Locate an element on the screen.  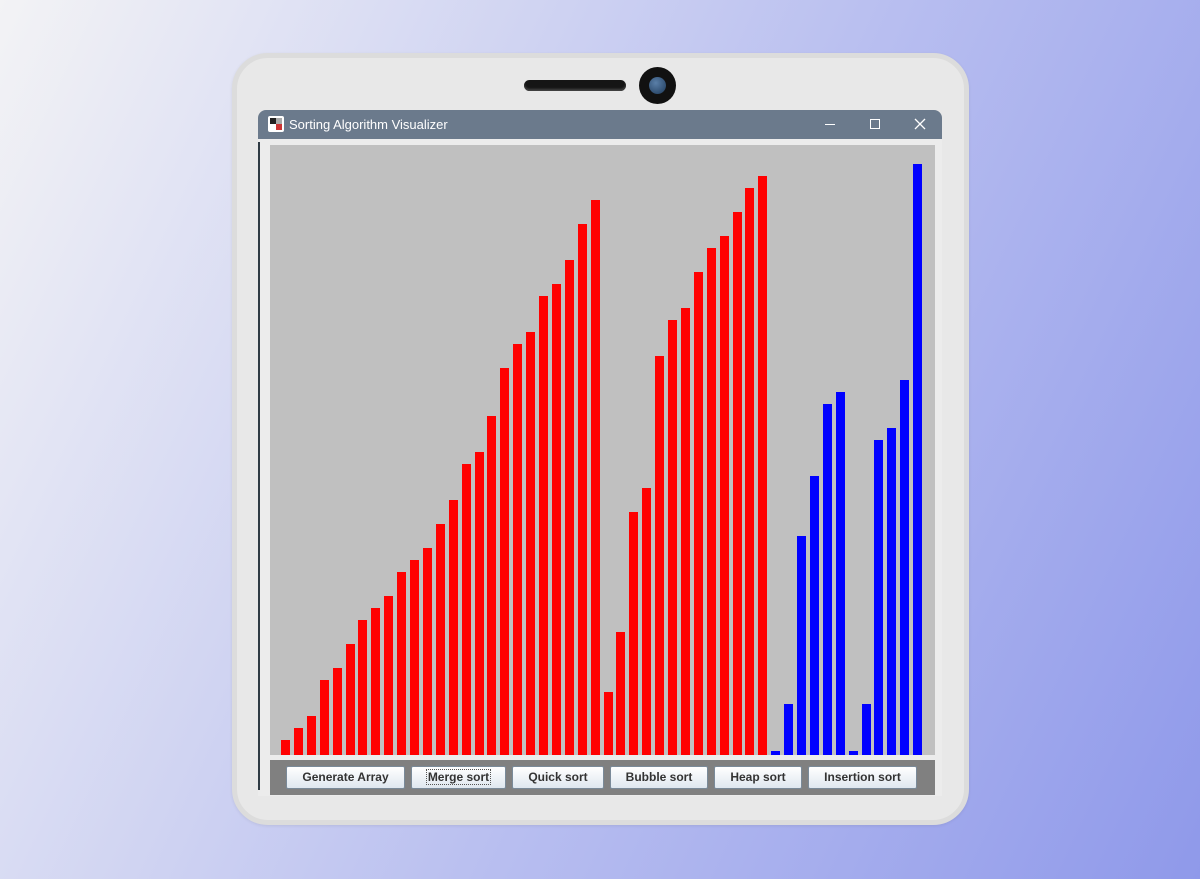
maximize-icon is located at coordinates (875, 124).